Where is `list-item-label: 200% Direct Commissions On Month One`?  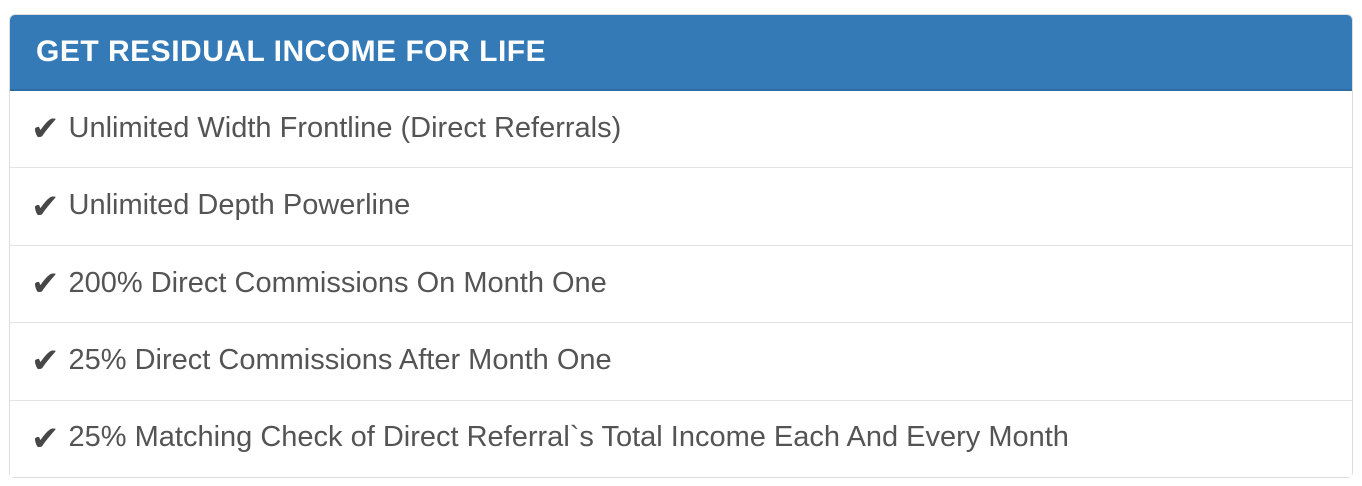 list-item-label: 200% Direct Commissions On Month One is located at coordinates (337, 282).